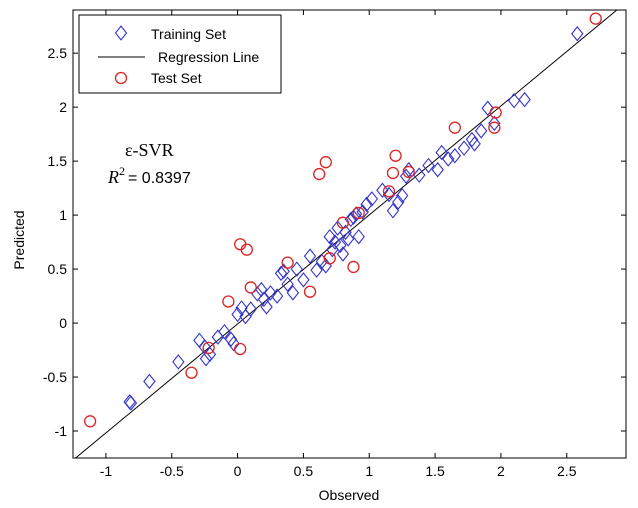 This screenshot has height=508, width=638. What do you see at coordinates (149, 150) in the screenshot?
I see `method-label: ε-SVR` at bounding box center [149, 150].